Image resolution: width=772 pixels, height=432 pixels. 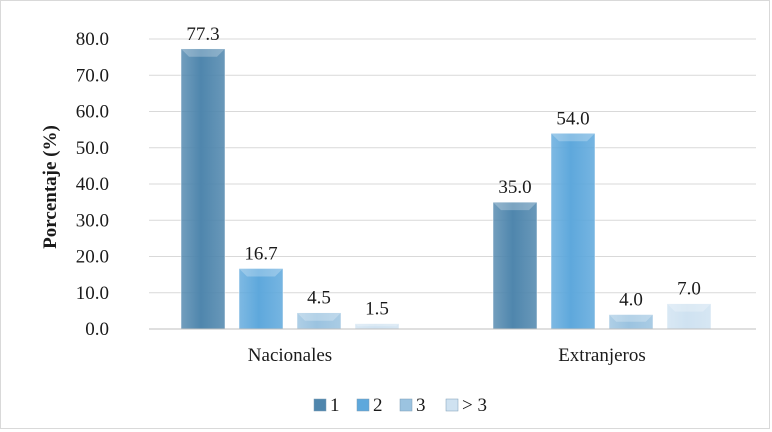 What do you see at coordinates (378, 405) in the screenshot?
I see `legend-entry: 2` at bounding box center [378, 405].